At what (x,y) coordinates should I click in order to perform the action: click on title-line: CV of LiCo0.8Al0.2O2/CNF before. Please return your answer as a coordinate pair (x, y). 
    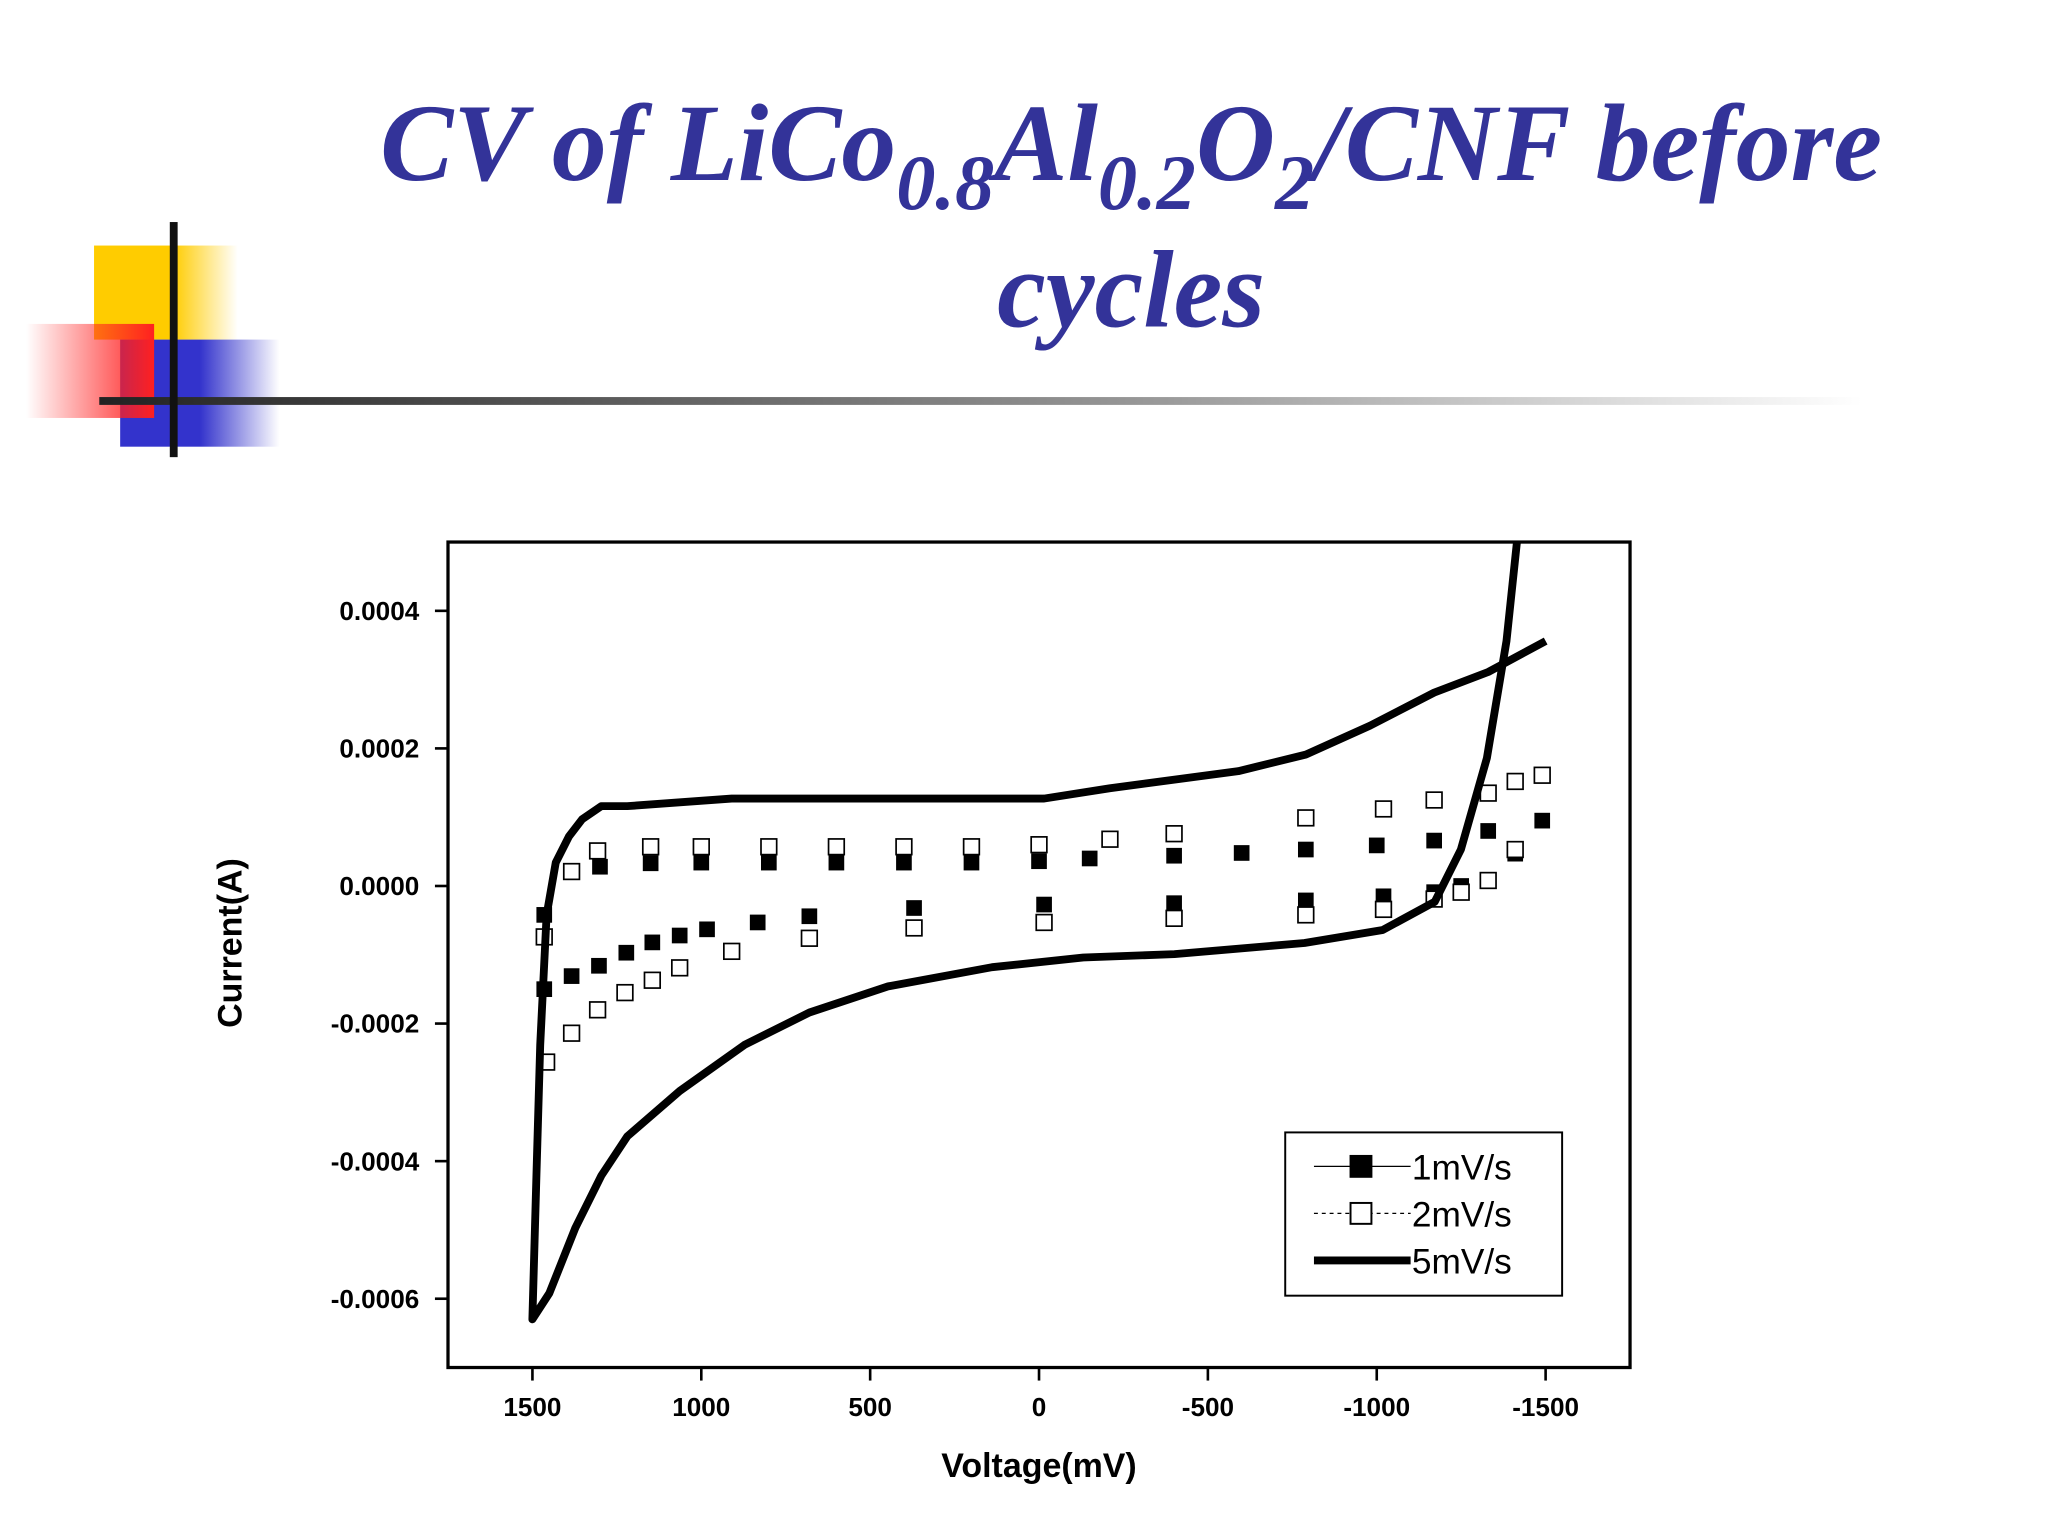
    Looking at the image, I should click on (1131, 154).